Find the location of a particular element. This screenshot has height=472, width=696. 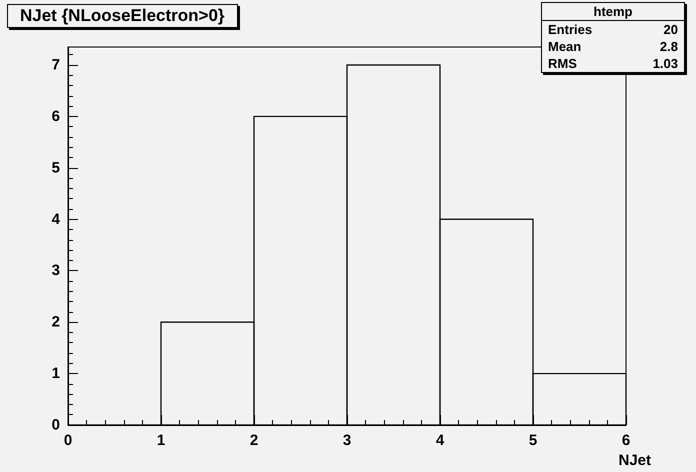

x-tick-label: 3 is located at coordinates (347, 440).